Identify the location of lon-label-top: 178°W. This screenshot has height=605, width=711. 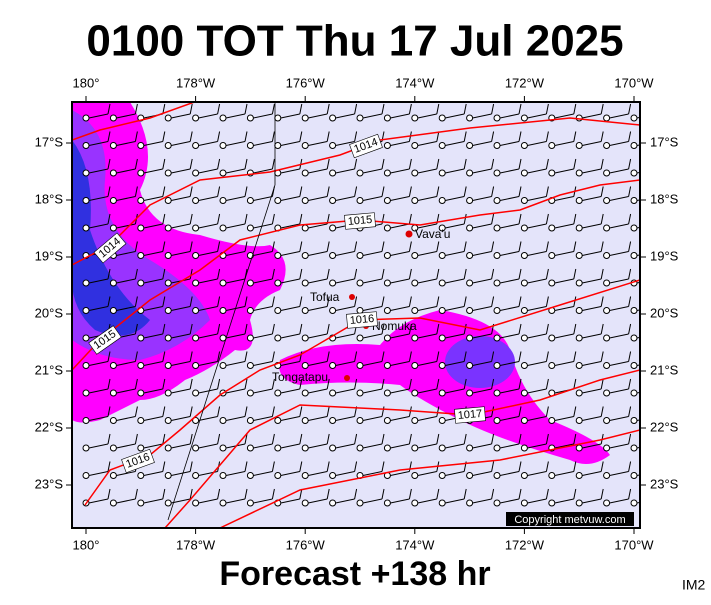
(196, 82).